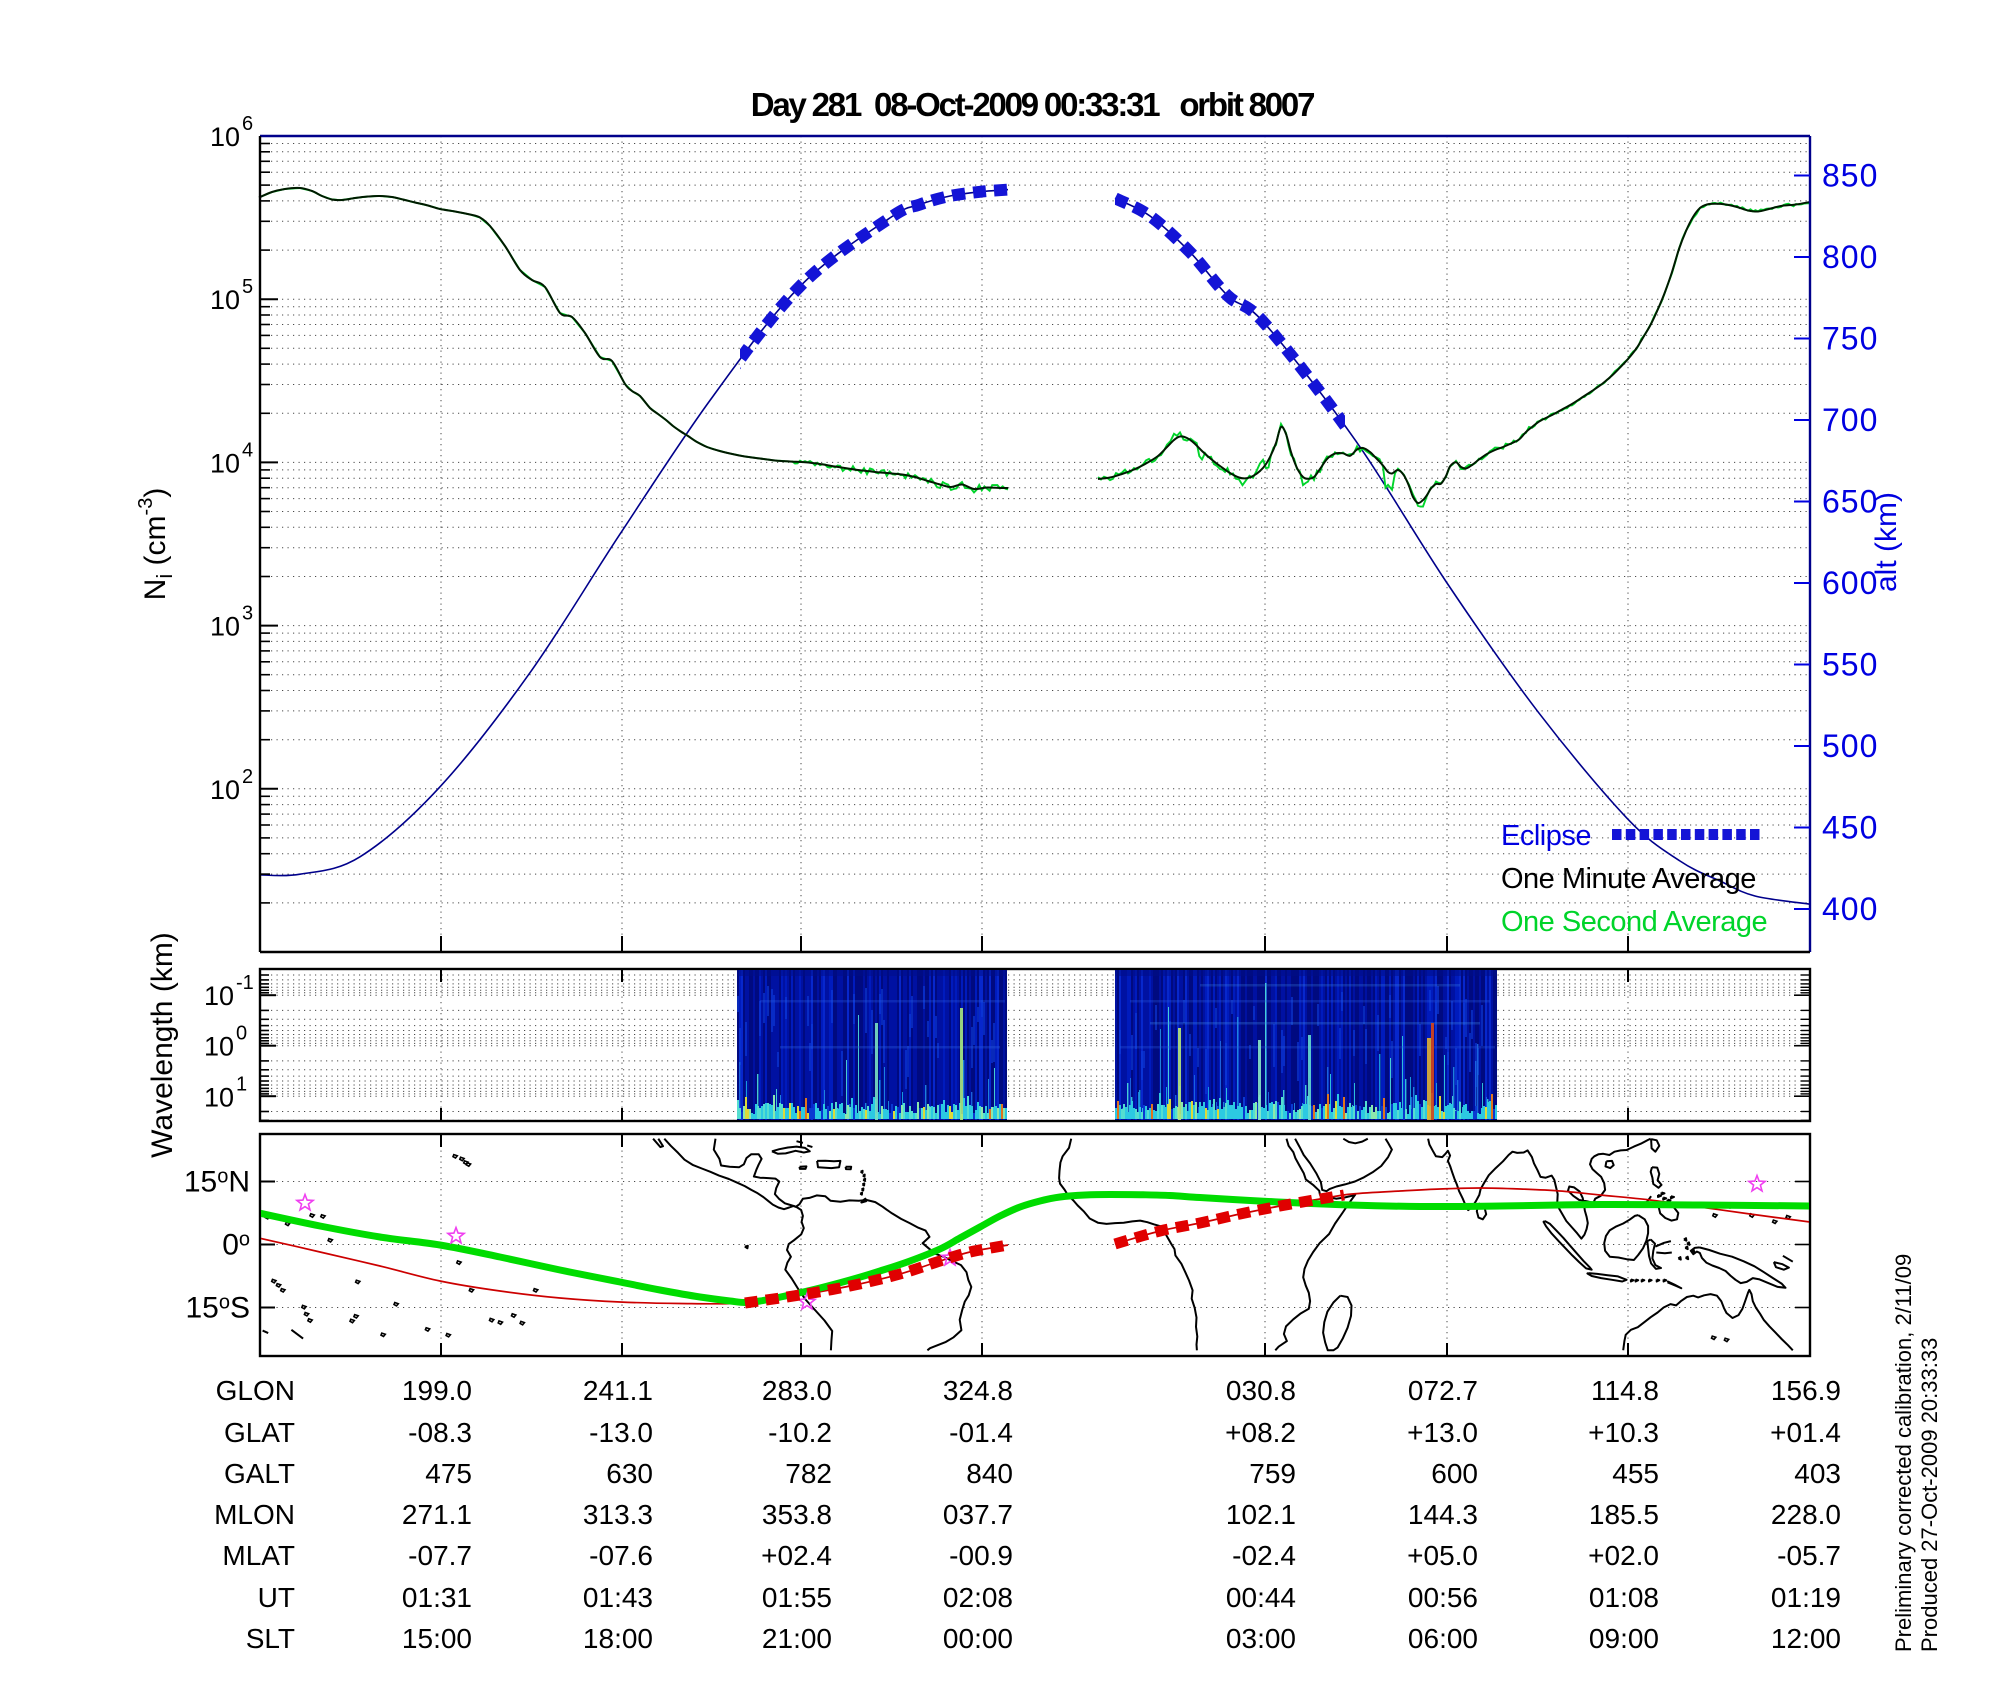 This screenshot has height=1700, width=2000. Describe the element at coordinates (1850, 420) in the screenshot. I see `svg-text: 700` at that location.